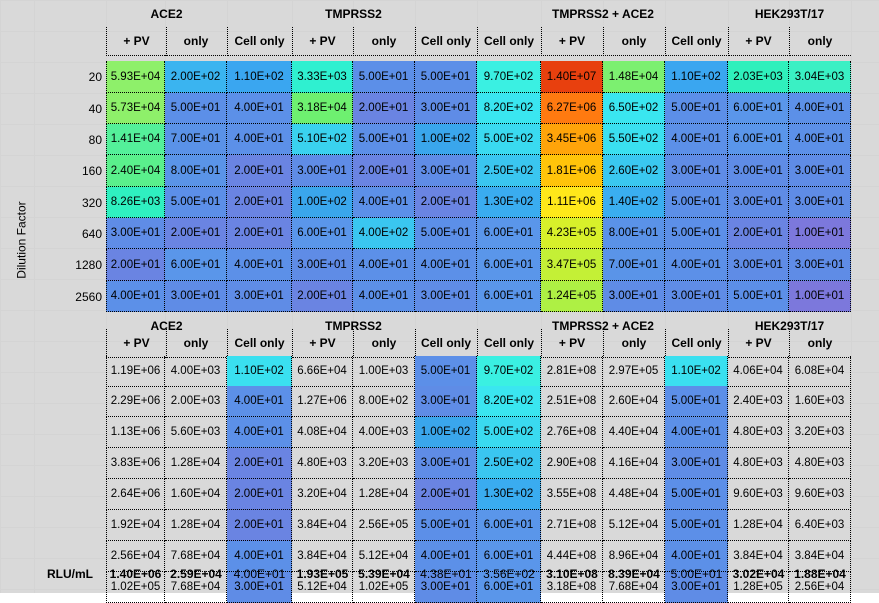 The height and width of the screenshot is (603, 879). Describe the element at coordinates (135, 171) in the screenshot. I see `heatmap-cell: 2.40E+04` at that location.